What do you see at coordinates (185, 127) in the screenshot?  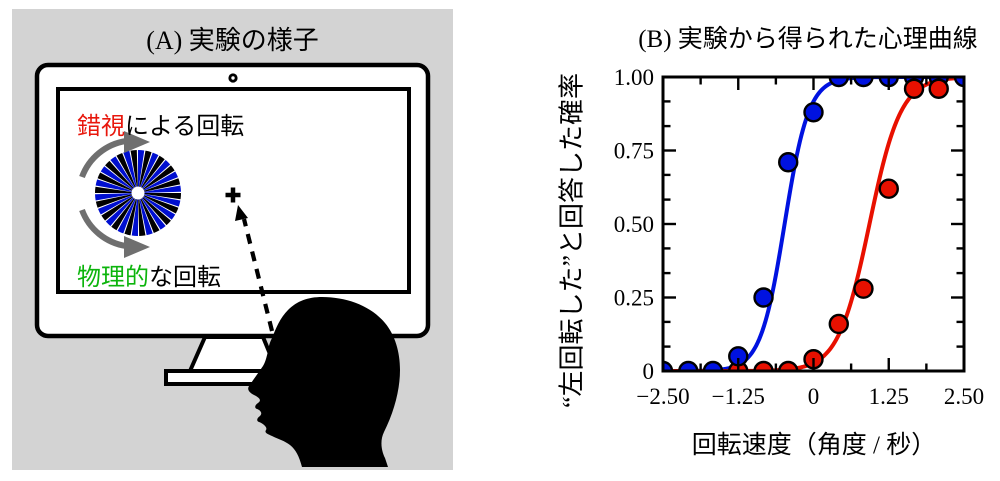 I see `illusion-label-rest: による回転` at bounding box center [185, 127].